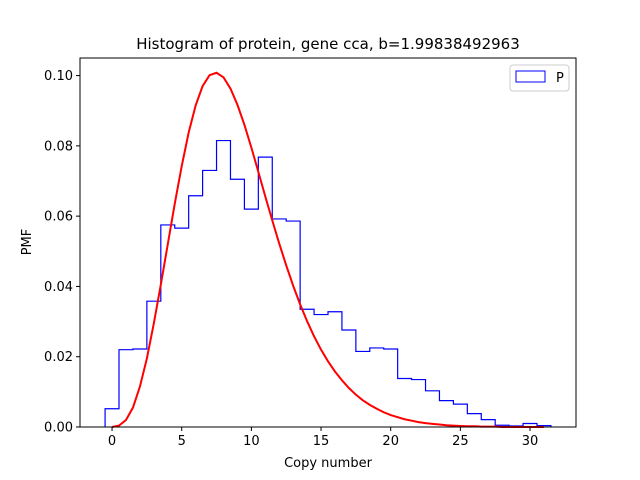 The height and width of the screenshot is (480, 640). What do you see at coordinates (27, 242) in the screenshot?
I see `y-axis-label: PMF` at bounding box center [27, 242].